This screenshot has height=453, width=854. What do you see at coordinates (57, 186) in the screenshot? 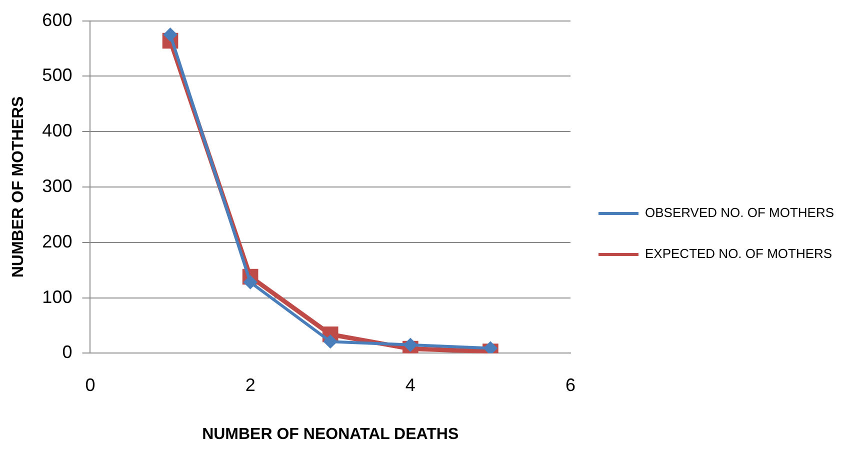
I see `y-tick-label: 300` at bounding box center [57, 186].